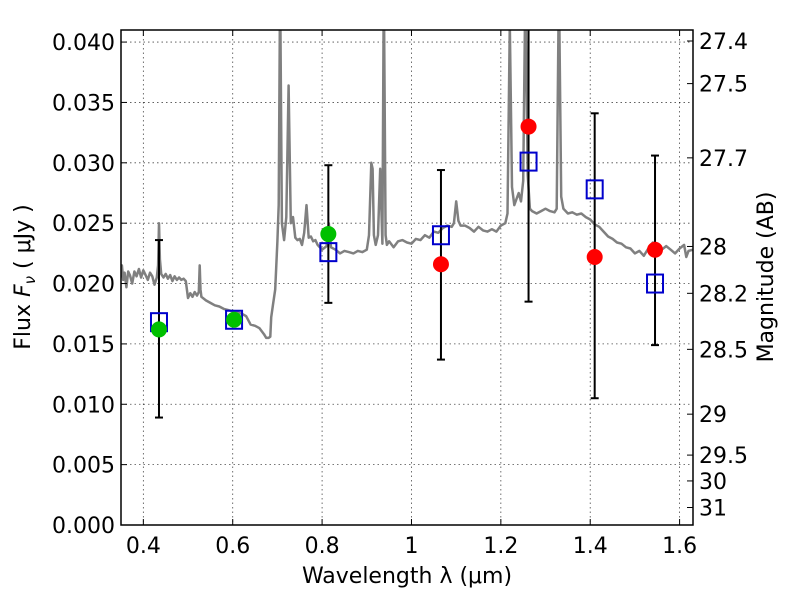  I want to click on y-tick-label: 0.025, so click(83, 224).